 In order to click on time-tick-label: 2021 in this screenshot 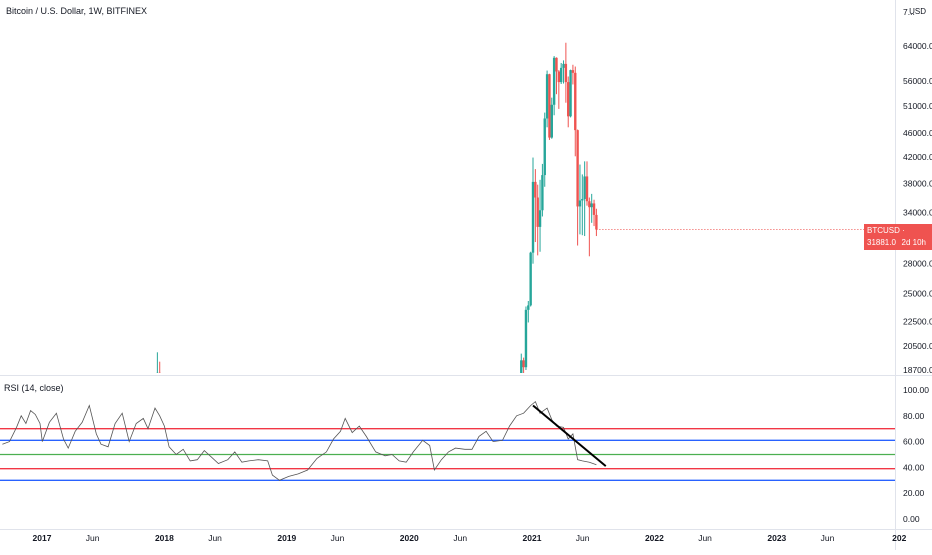, I will do `click(532, 538)`.